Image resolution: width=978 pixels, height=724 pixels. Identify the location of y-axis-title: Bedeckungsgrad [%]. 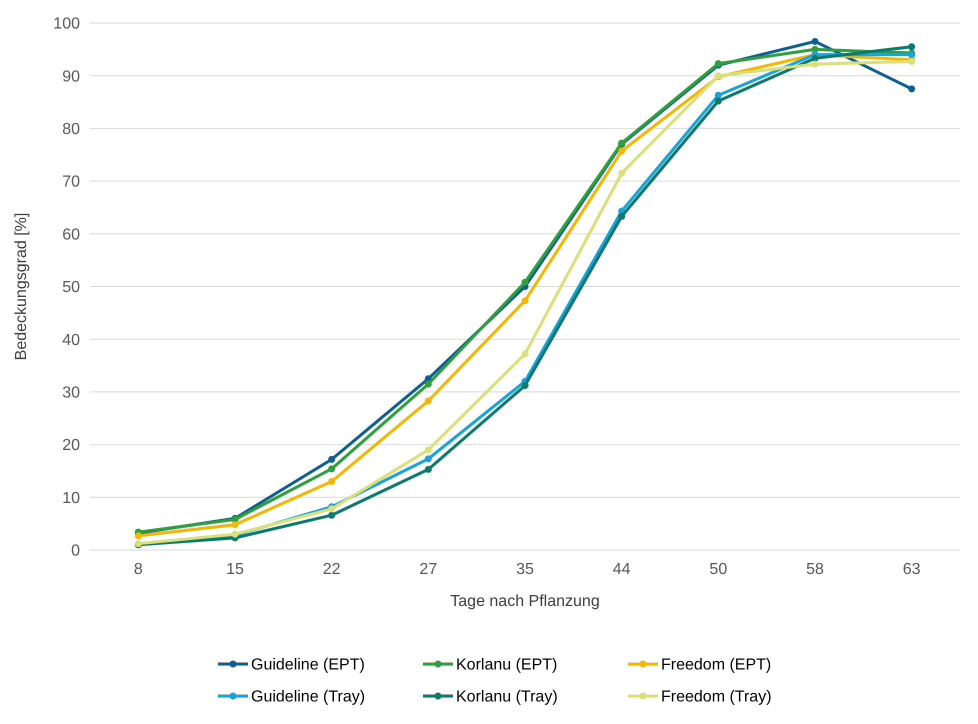
(21, 286).